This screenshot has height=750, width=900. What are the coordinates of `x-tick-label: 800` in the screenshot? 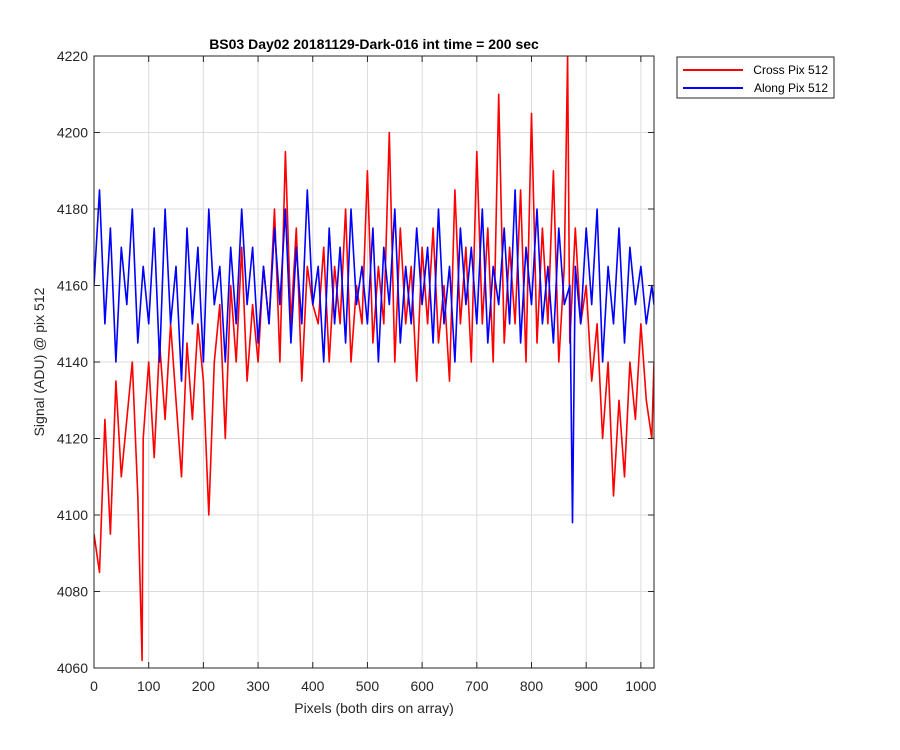 It's located at (532, 686).